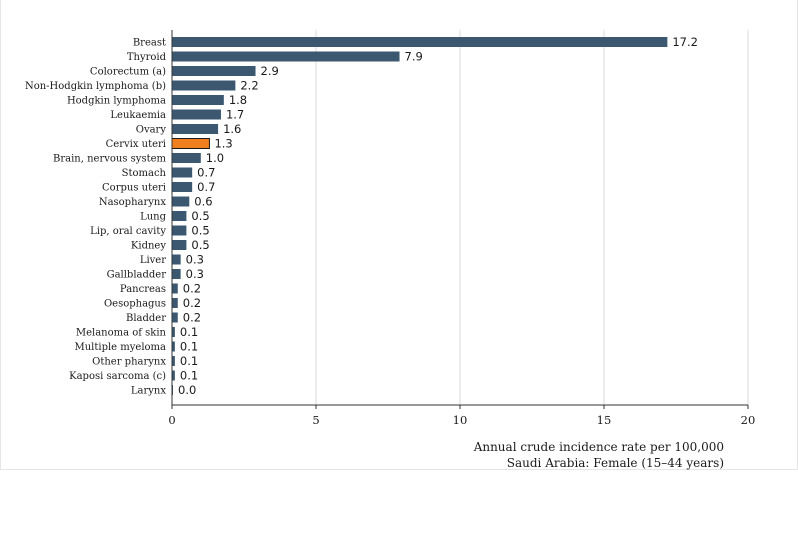  I want to click on x-axis-label-line2: Saudi Arabia: Female (15–44 years), so click(615, 463).